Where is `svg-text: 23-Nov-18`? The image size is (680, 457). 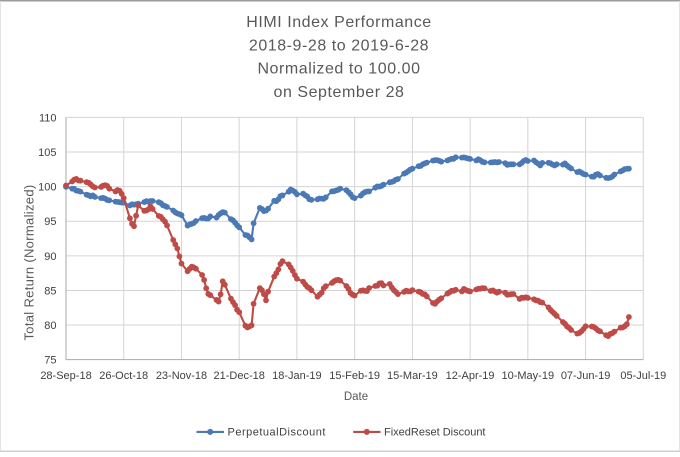 svg-text: 23-Nov-18 is located at coordinates (181, 376).